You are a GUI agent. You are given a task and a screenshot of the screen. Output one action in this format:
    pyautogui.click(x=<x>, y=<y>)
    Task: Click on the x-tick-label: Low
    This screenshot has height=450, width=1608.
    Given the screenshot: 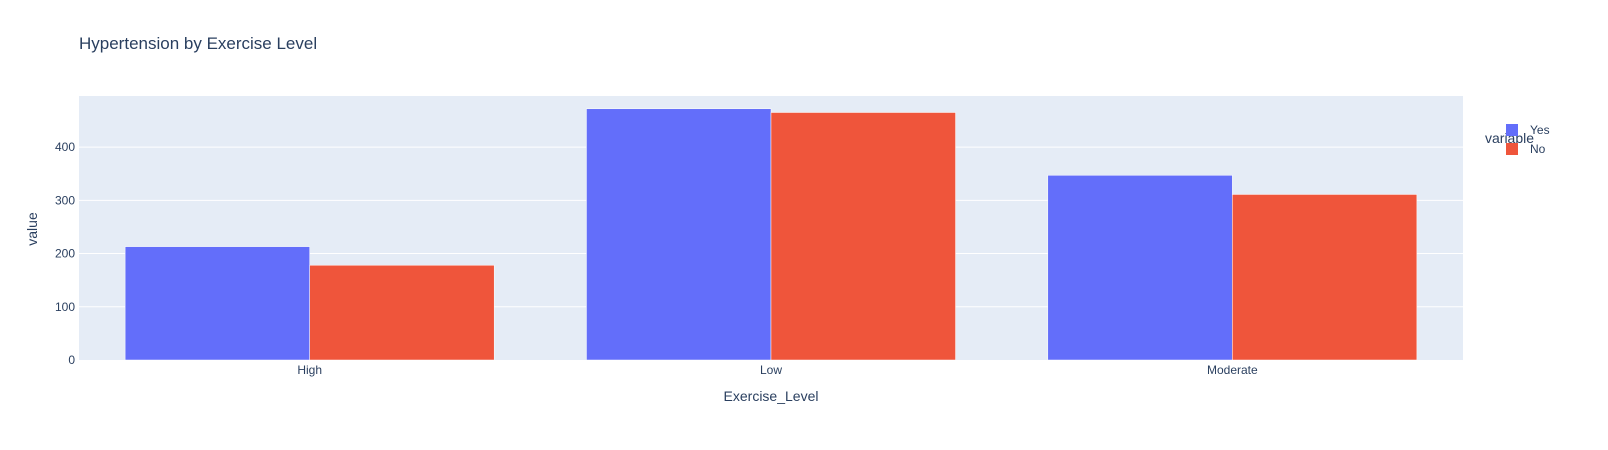 What is the action you would take?
    pyautogui.click(x=771, y=370)
    